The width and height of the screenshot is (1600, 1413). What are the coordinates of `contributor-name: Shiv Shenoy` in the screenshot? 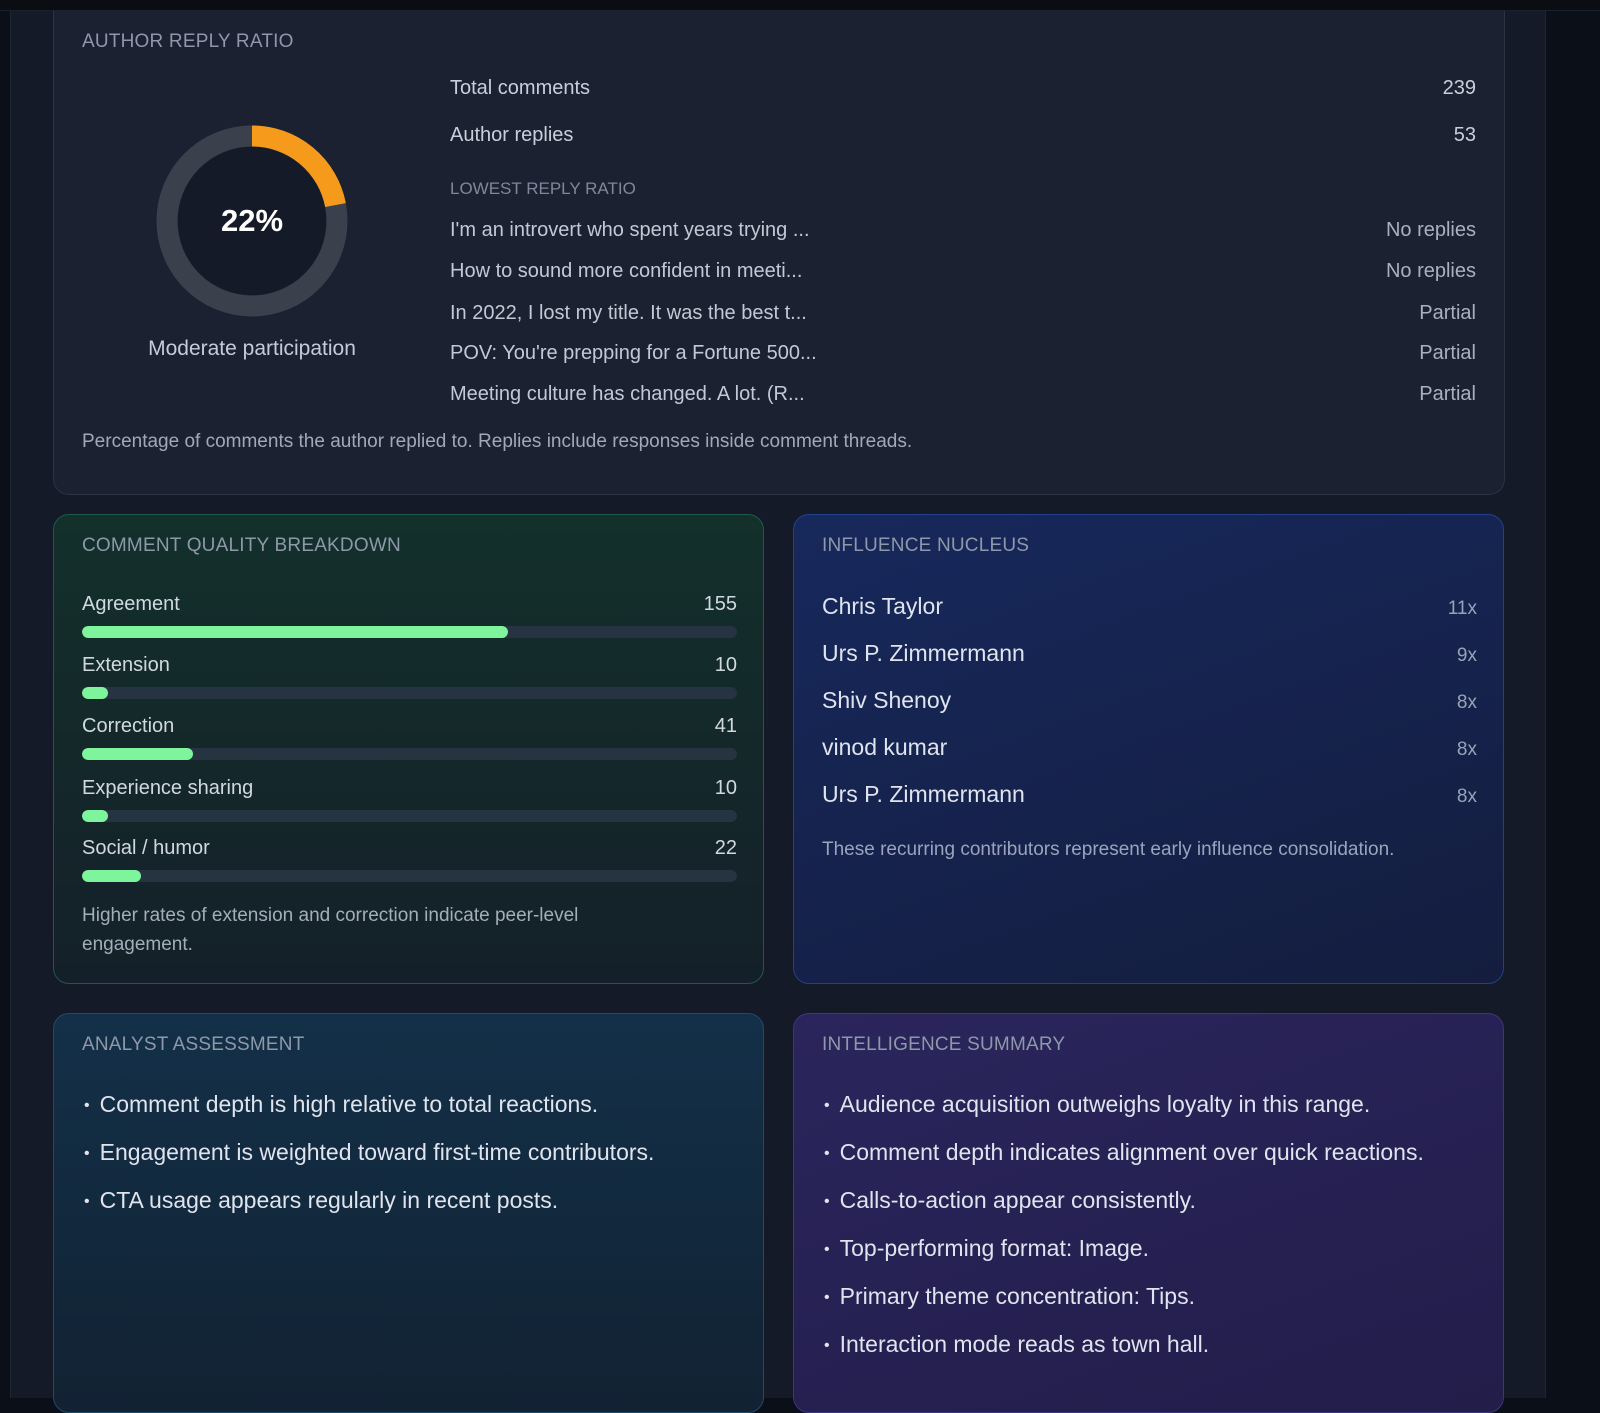 It's located at (887, 700).